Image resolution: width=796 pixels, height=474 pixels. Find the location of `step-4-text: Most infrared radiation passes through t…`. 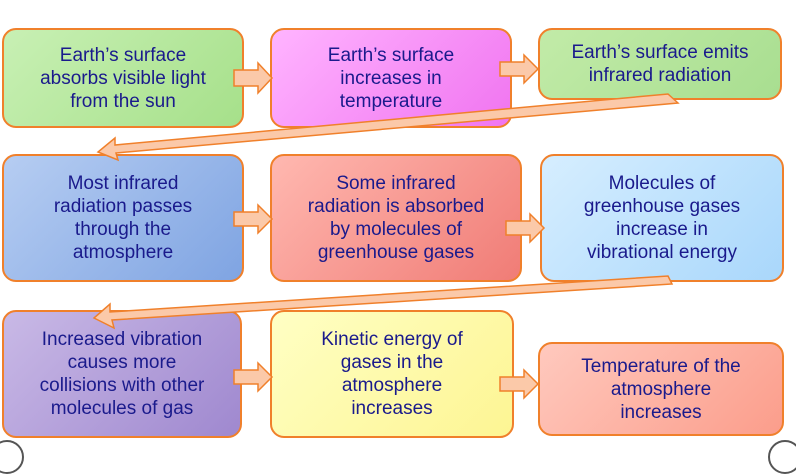

step-4-text: Most infrared radiation passes through t… is located at coordinates (123, 218).